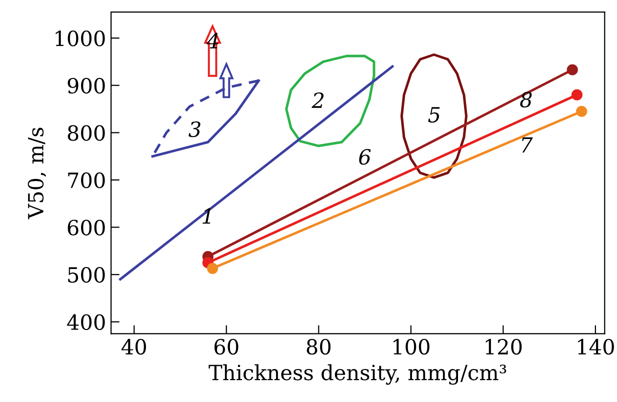  I want to click on y-tick-label: 1000, so click(80, 38).